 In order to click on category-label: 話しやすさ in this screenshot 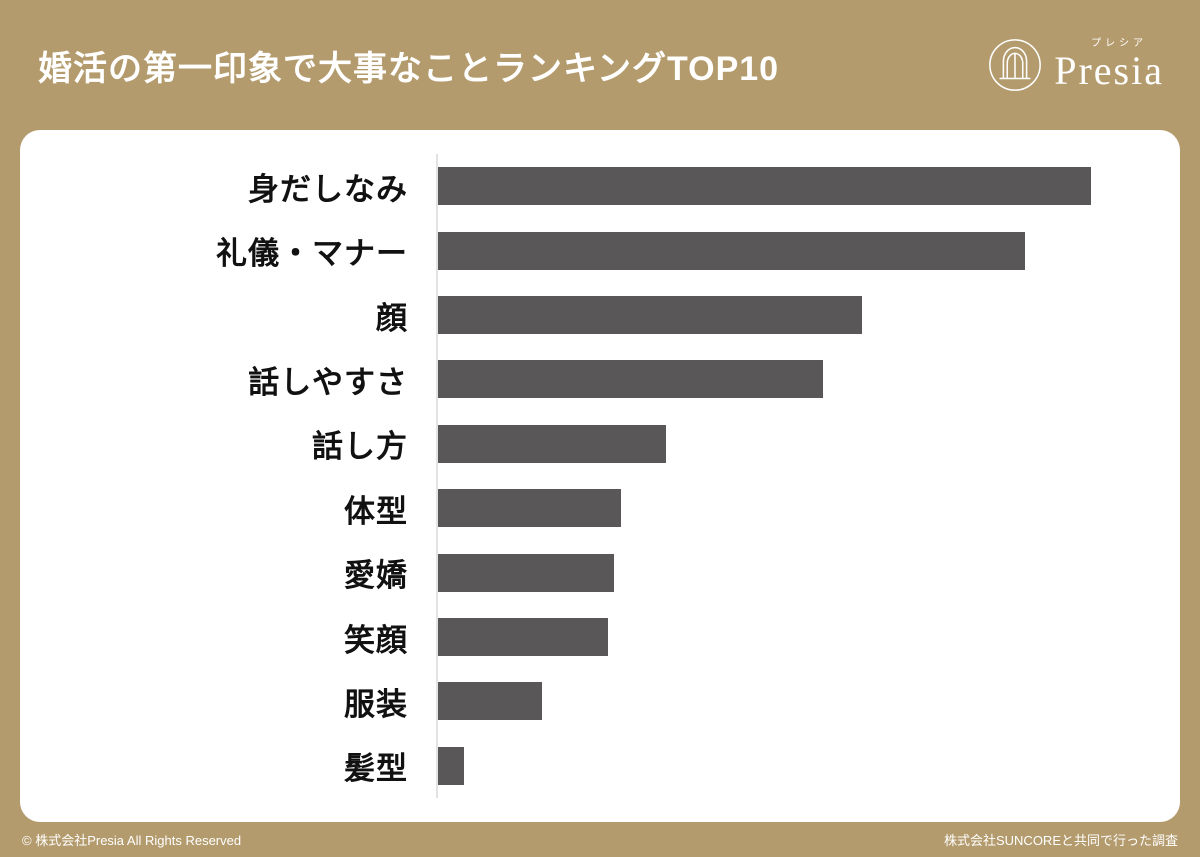, I will do `click(328, 382)`.